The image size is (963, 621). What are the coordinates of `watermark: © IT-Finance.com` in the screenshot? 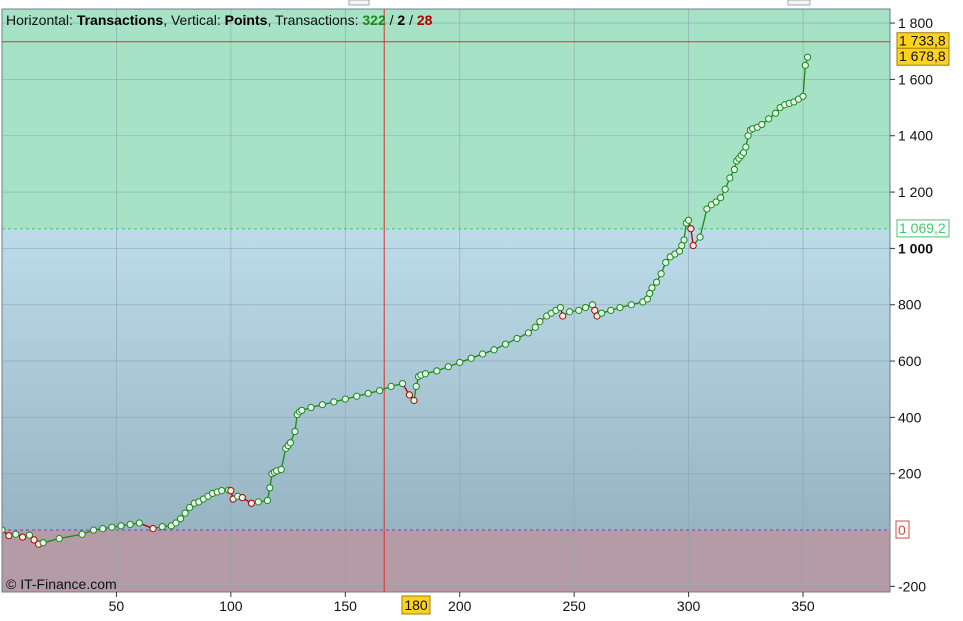 It's located at (61, 584).